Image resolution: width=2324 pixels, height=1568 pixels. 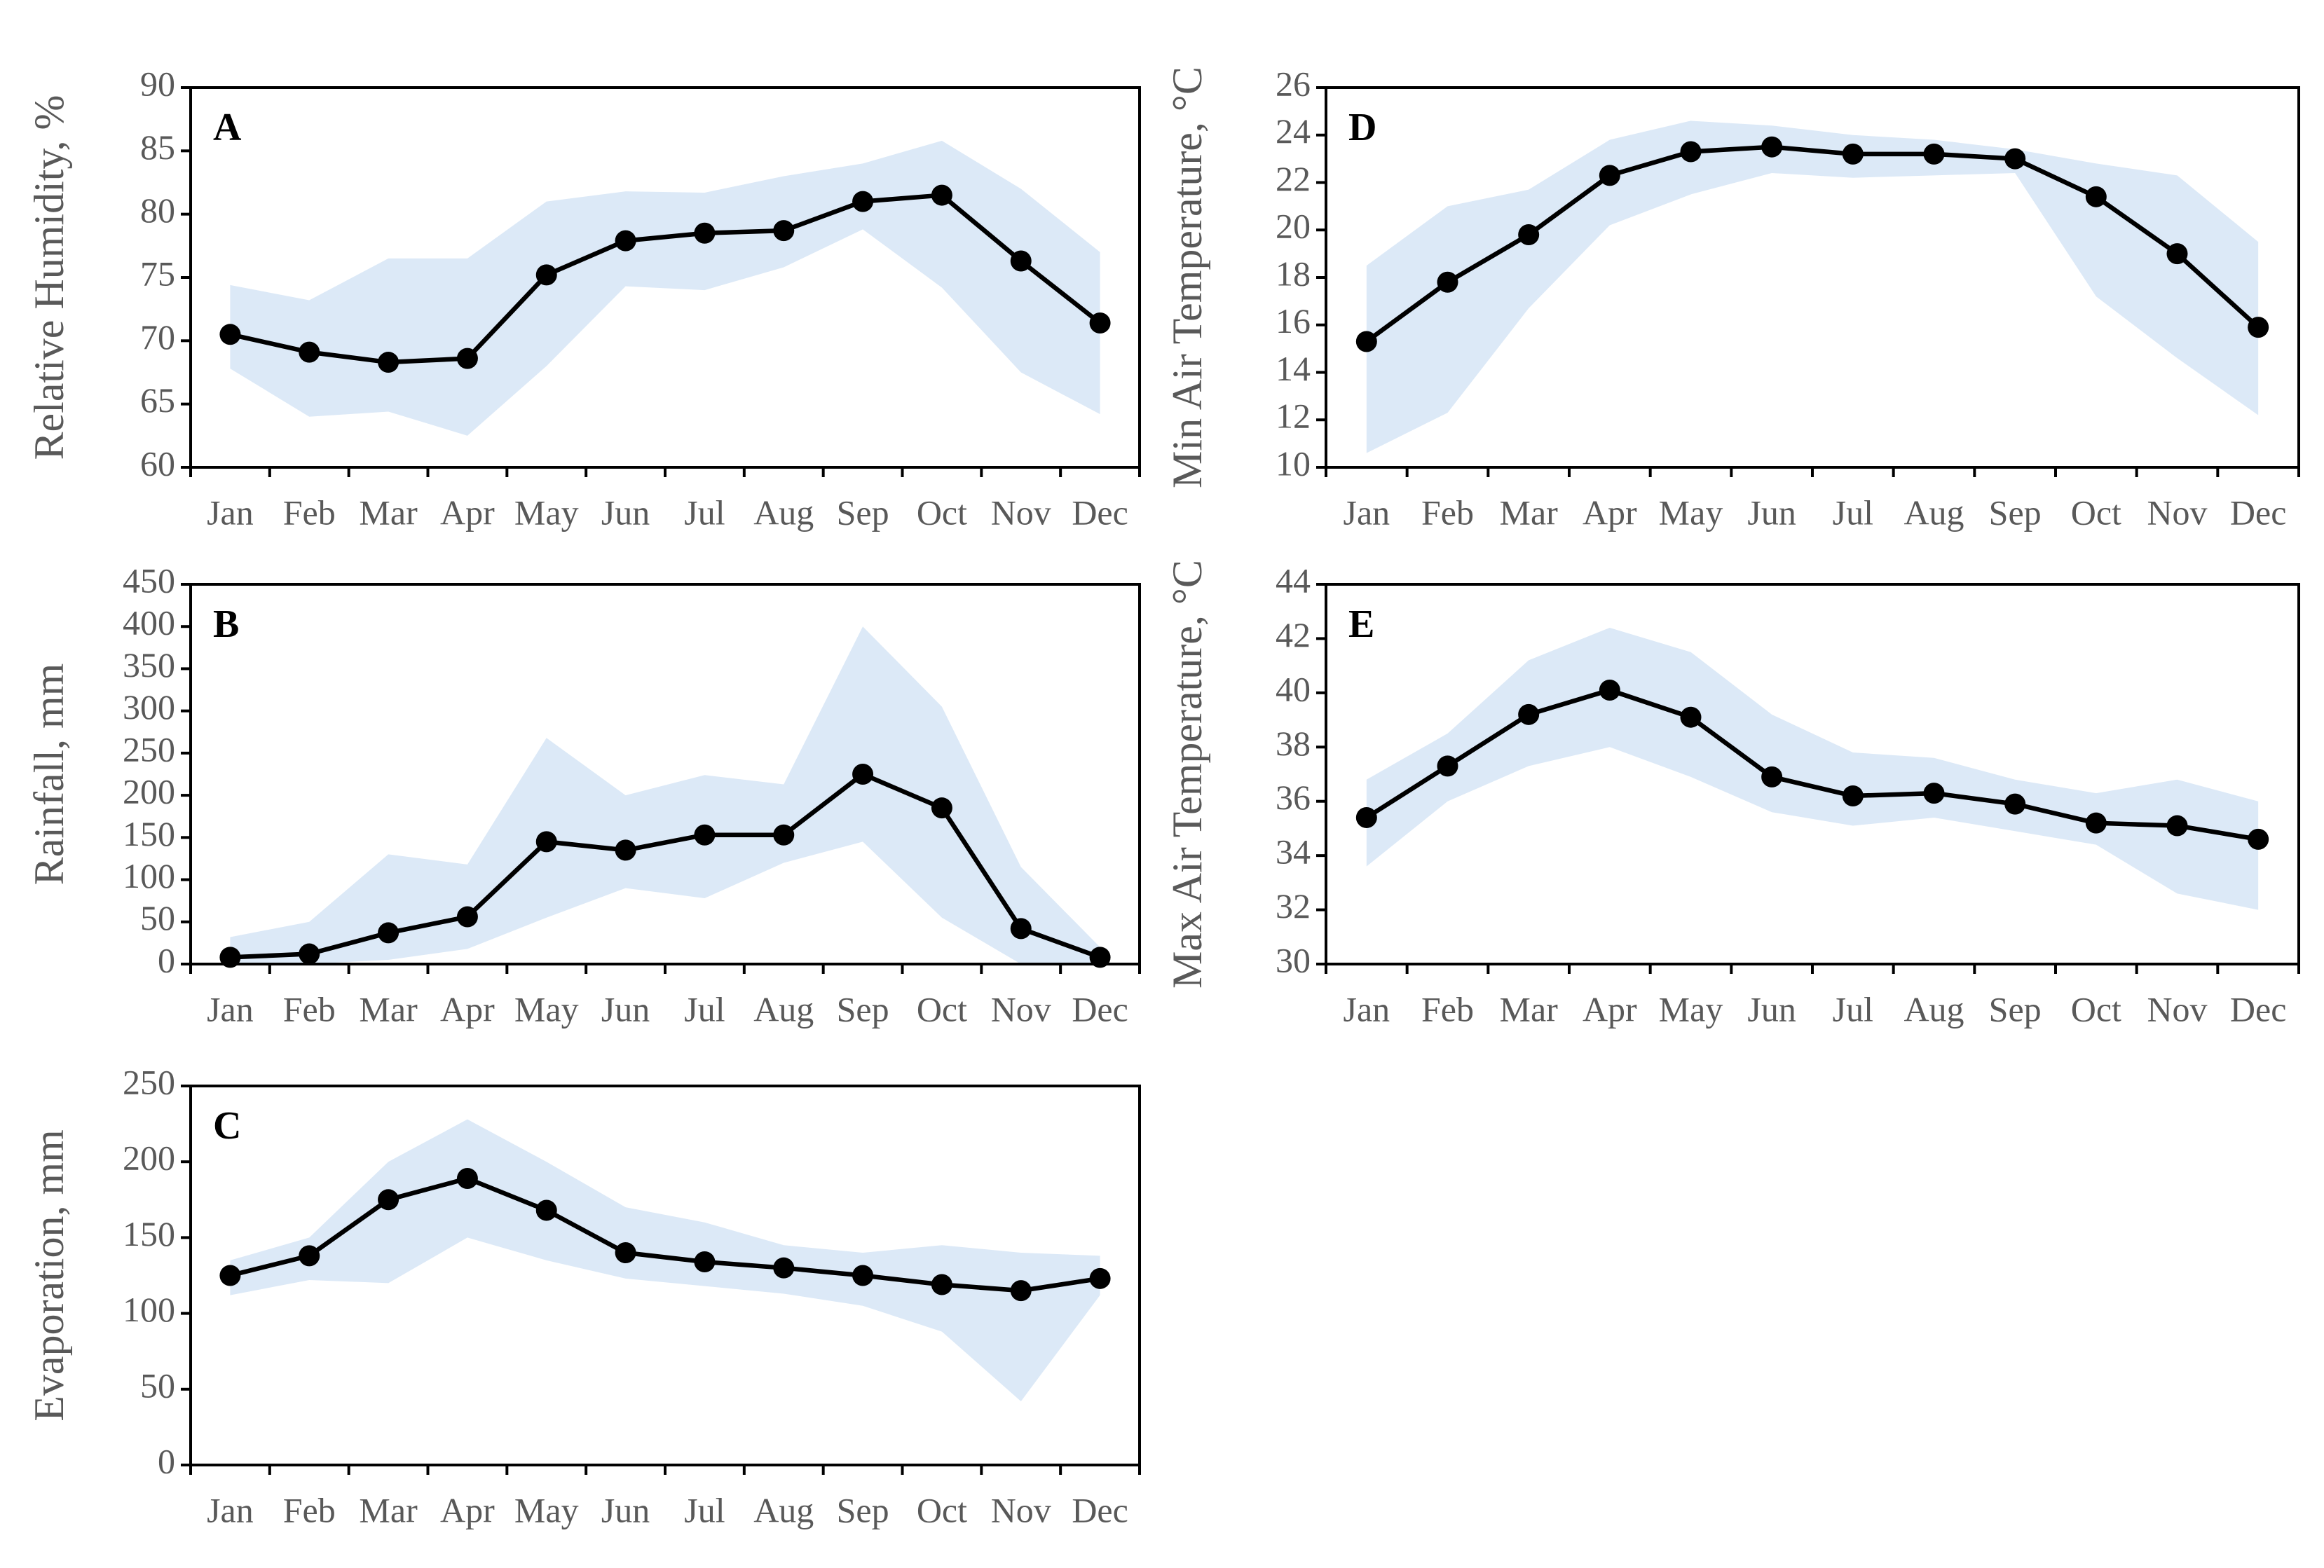 I want to click on y-tick-label: 42, so click(x=1293, y=634).